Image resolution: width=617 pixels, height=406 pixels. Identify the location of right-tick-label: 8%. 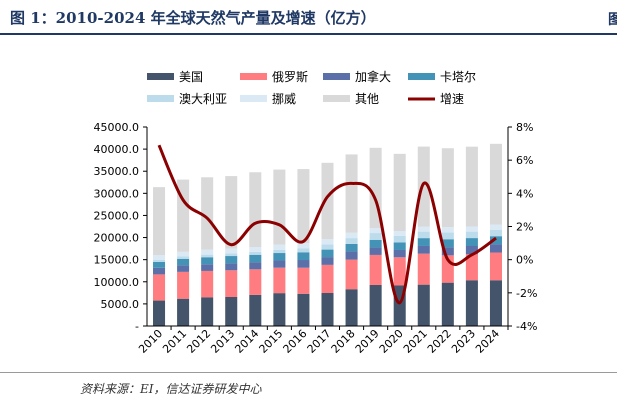
(524, 127).